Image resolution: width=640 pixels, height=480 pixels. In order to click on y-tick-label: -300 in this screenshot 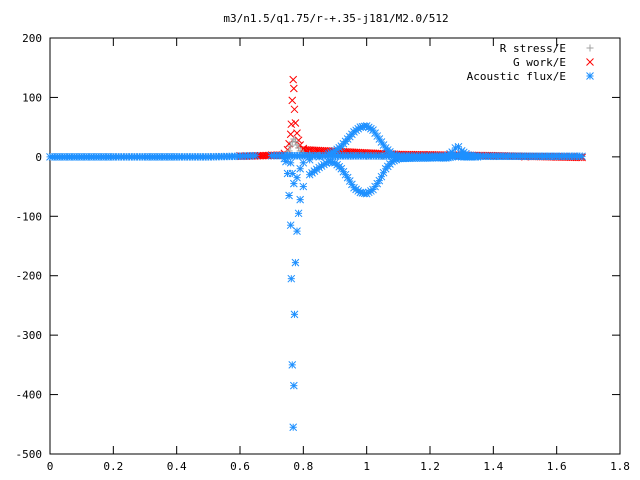, I will do `click(29, 335)`.